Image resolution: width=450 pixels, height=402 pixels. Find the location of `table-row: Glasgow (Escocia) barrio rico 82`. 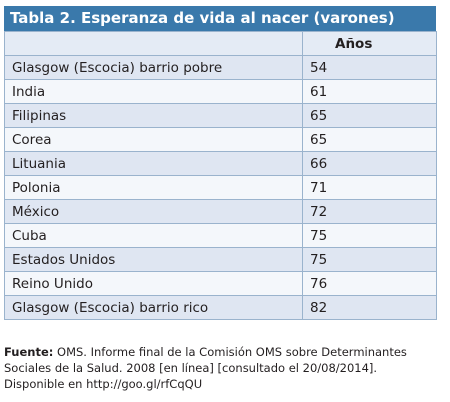

table-row: Glasgow (Escocia) barrio rico 82 is located at coordinates (220, 307).